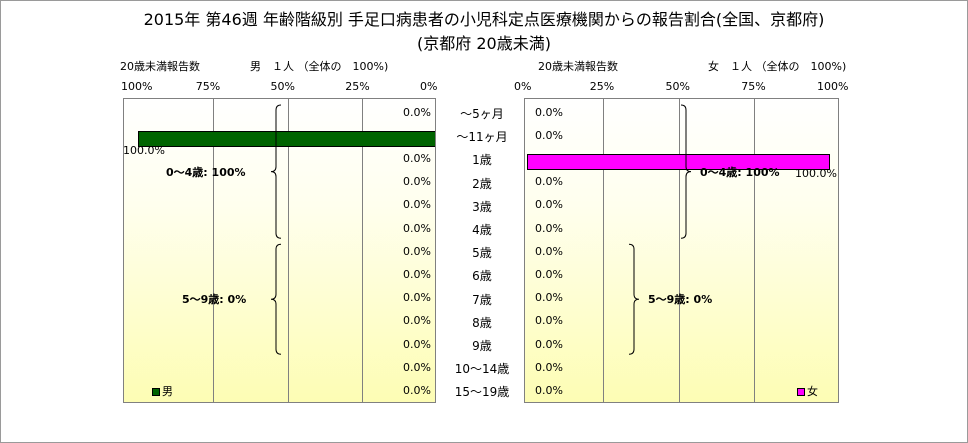 Image resolution: width=968 pixels, height=443 pixels. I want to click on age-category-label: ～11ヶ月, so click(482, 137).